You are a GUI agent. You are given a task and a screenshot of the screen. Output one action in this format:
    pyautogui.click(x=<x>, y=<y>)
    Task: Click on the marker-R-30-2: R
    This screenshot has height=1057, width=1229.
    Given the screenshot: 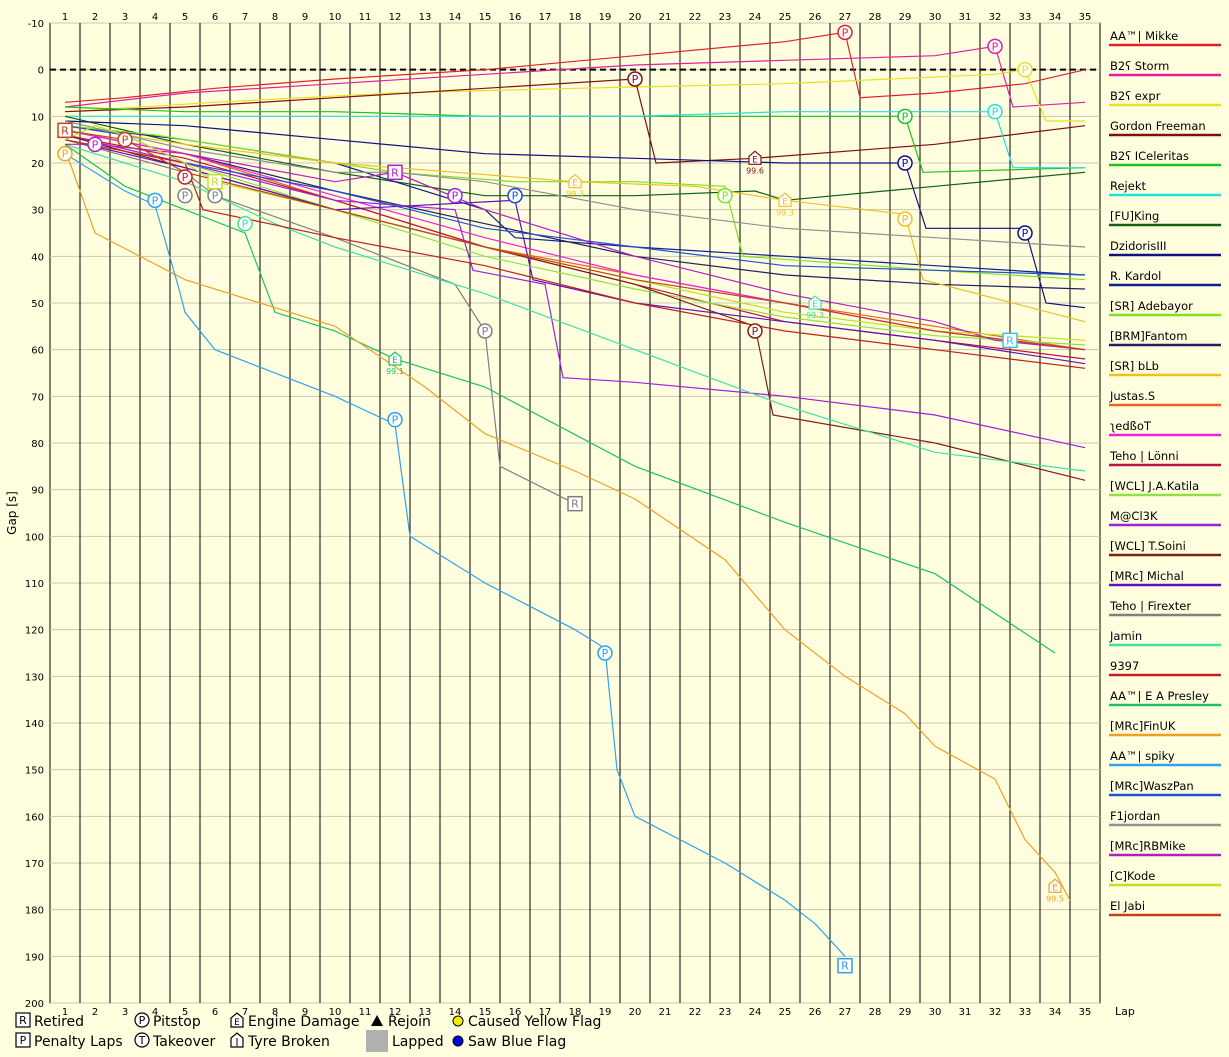 What is the action you would take?
    pyautogui.click(x=65, y=130)
    